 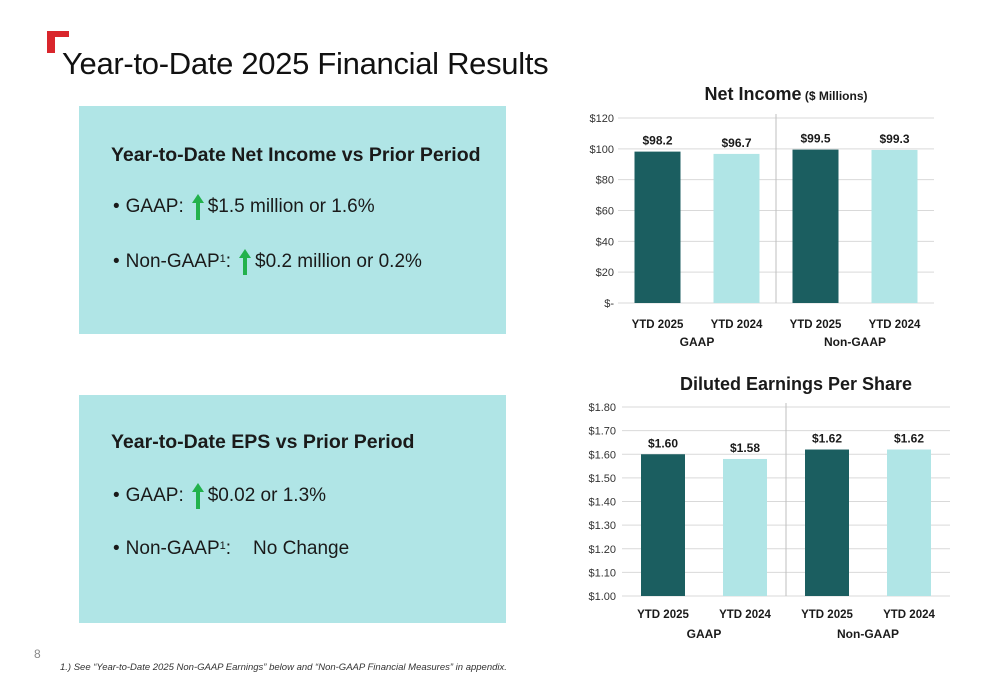 I want to click on page-title: Year-to-Date 2025 Financial Results, so click(x=305, y=63).